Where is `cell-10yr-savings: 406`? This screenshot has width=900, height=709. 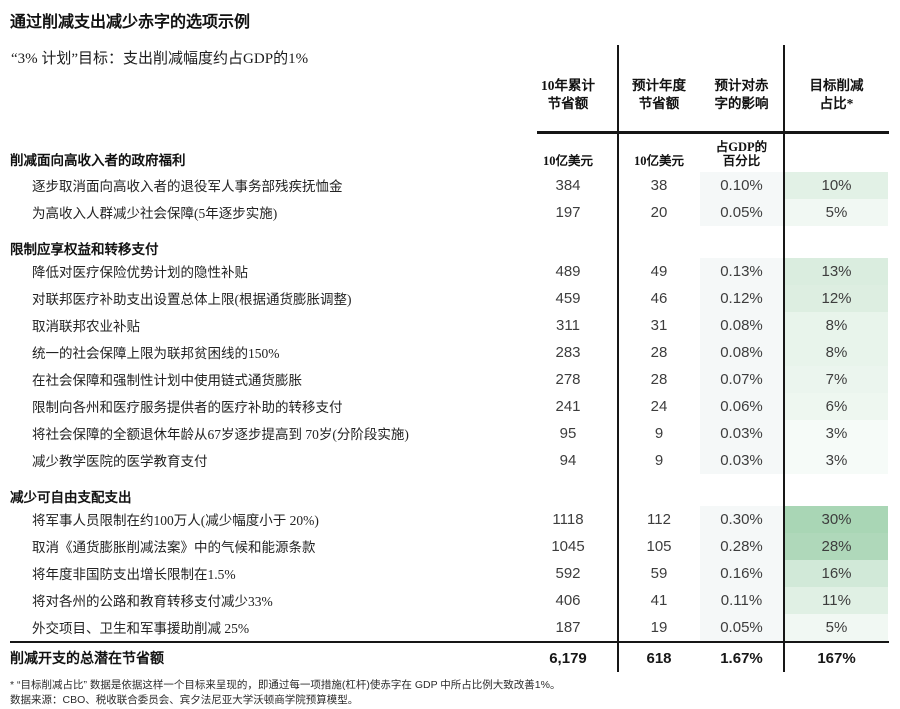 cell-10yr-savings: 406 is located at coordinates (568, 600).